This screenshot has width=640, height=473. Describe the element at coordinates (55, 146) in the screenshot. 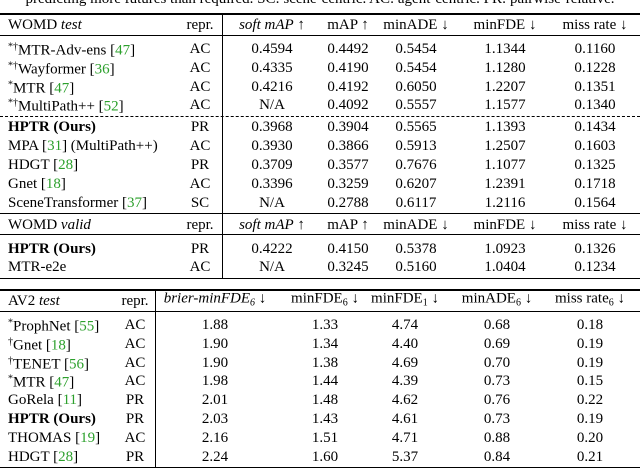

I see `text-segment: 31` at that location.